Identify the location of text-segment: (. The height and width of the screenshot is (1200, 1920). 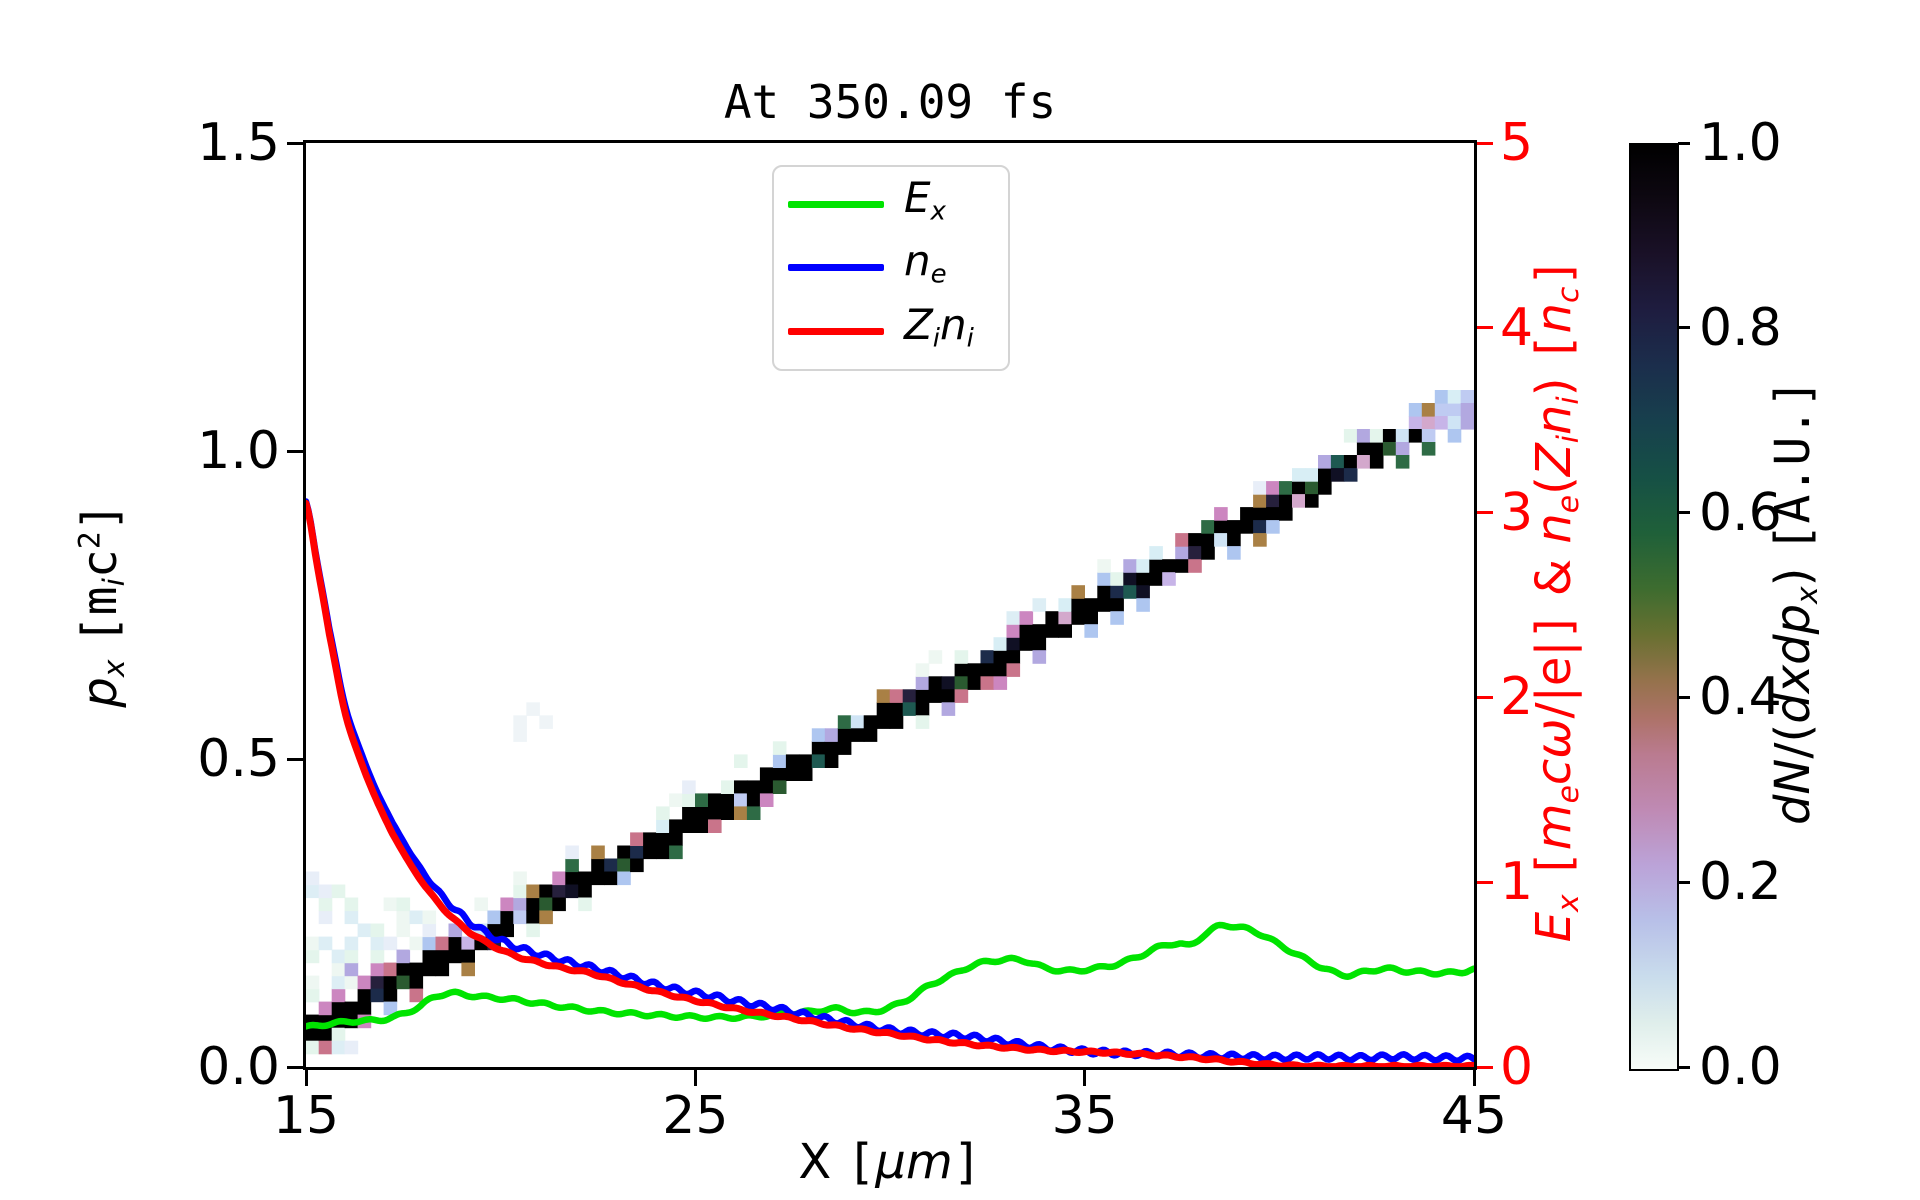
(1553, 485).